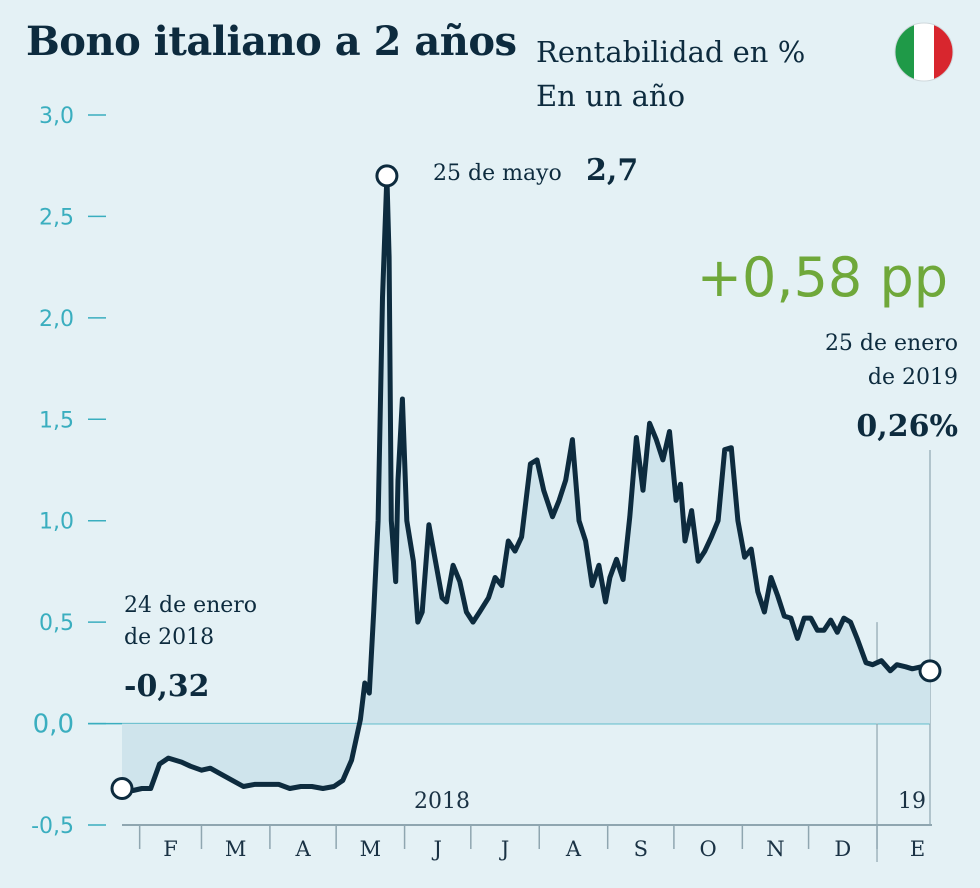 Image resolution: width=980 pixels, height=888 pixels. What do you see at coordinates (611, 96) in the screenshot?
I see `subtitle-period: En un año` at bounding box center [611, 96].